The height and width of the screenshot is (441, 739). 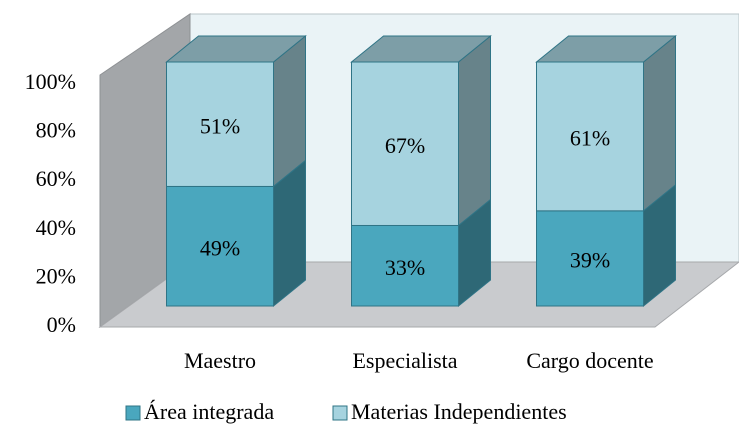 What do you see at coordinates (209, 411) in the screenshot?
I see `legend-label: Área integrada` at bounding box center [209, 411].